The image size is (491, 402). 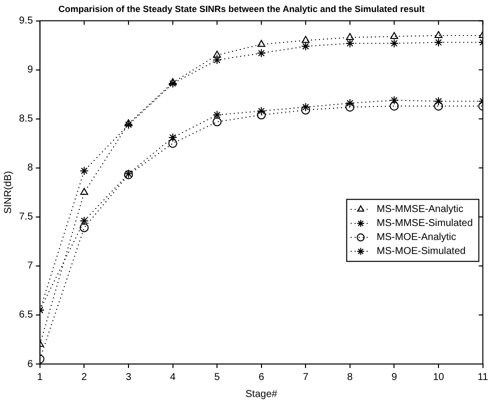 What do you see at coordinates (305, 377) in the screenshot?
I see `x-tick-label: 7` at bounding box center [305, 377].